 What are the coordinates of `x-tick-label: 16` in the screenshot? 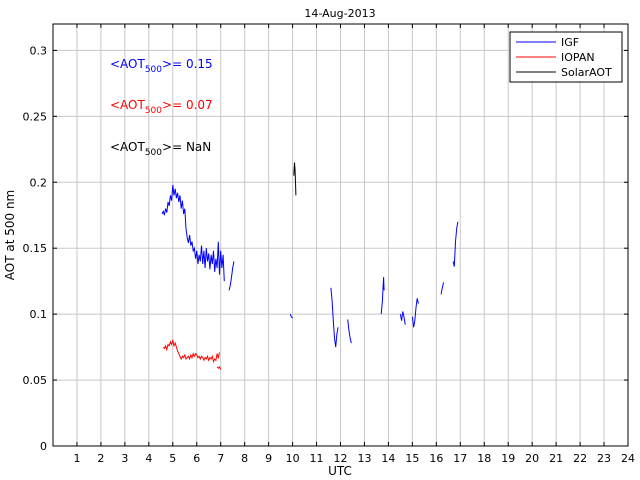 It's located at (436, 458).